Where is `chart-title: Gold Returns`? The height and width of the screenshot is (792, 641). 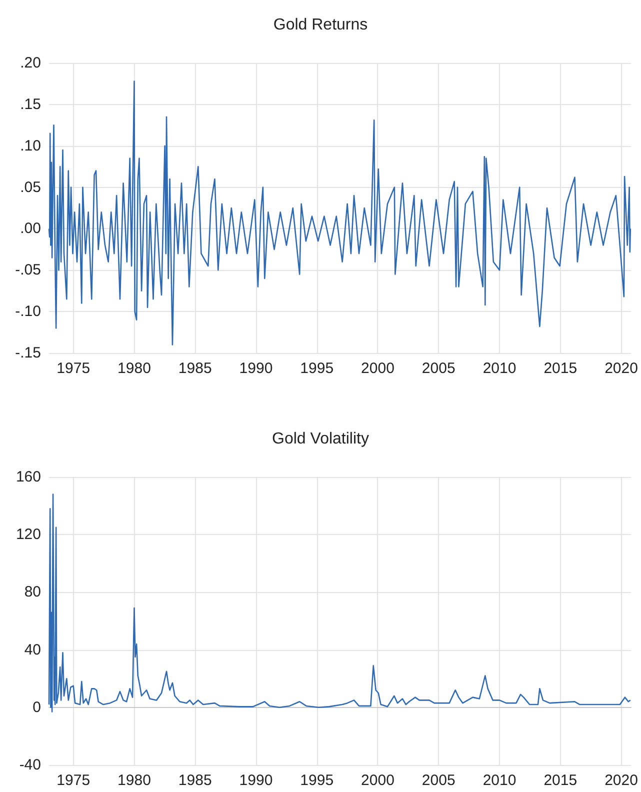 chart-title: Gold Returns is located at coordinates (320, 25).